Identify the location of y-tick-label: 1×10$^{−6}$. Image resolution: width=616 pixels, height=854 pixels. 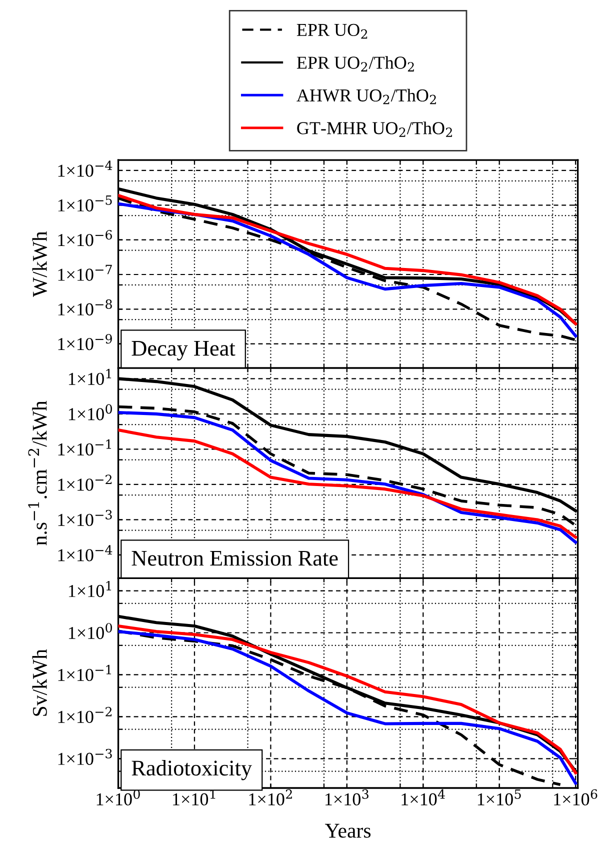
(85, 238).